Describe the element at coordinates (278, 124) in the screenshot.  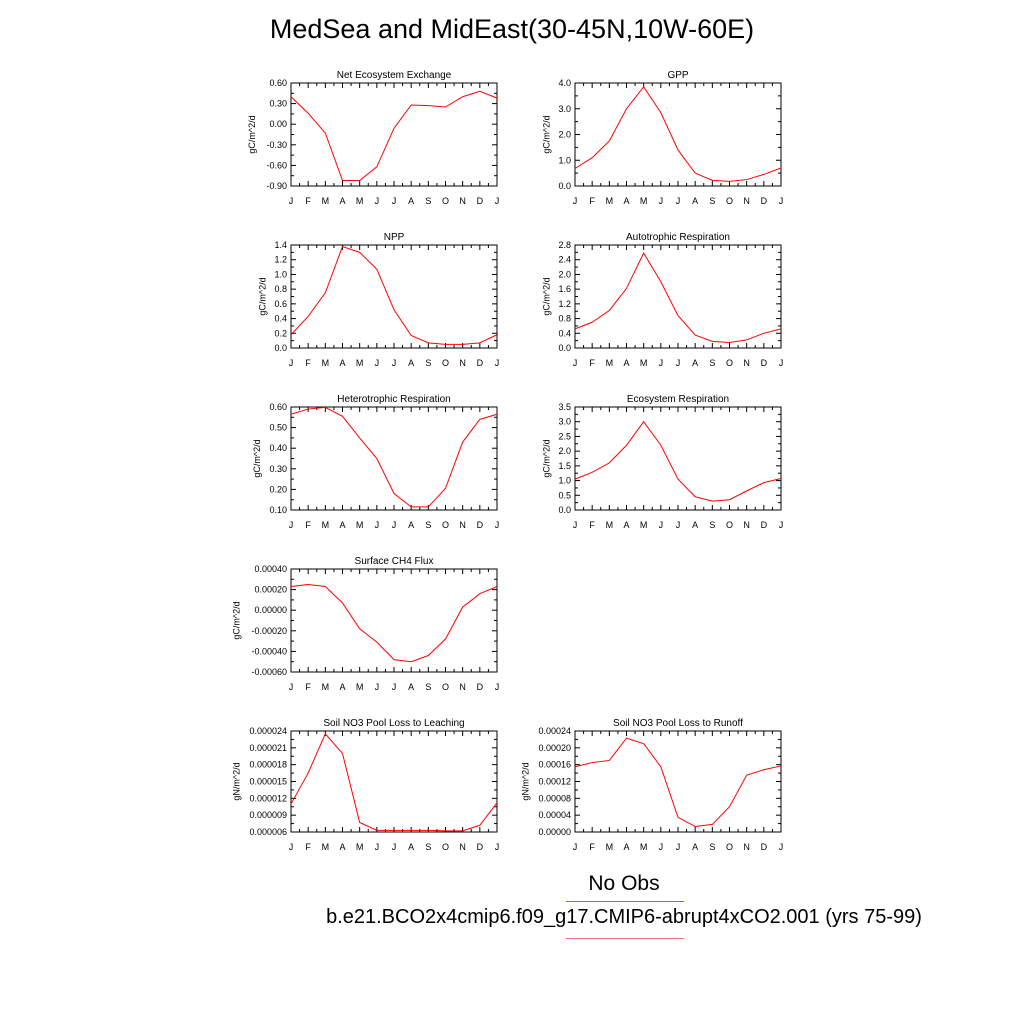
I see `y-tick-label: 0.00` at that location.